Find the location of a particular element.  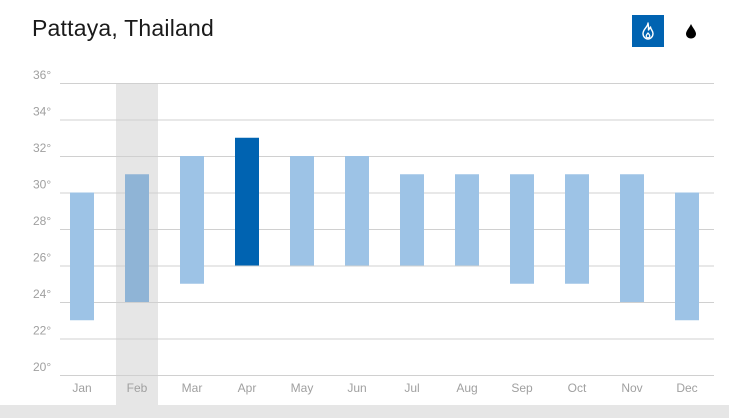

bar-apr is located at coordinates (247, 201).